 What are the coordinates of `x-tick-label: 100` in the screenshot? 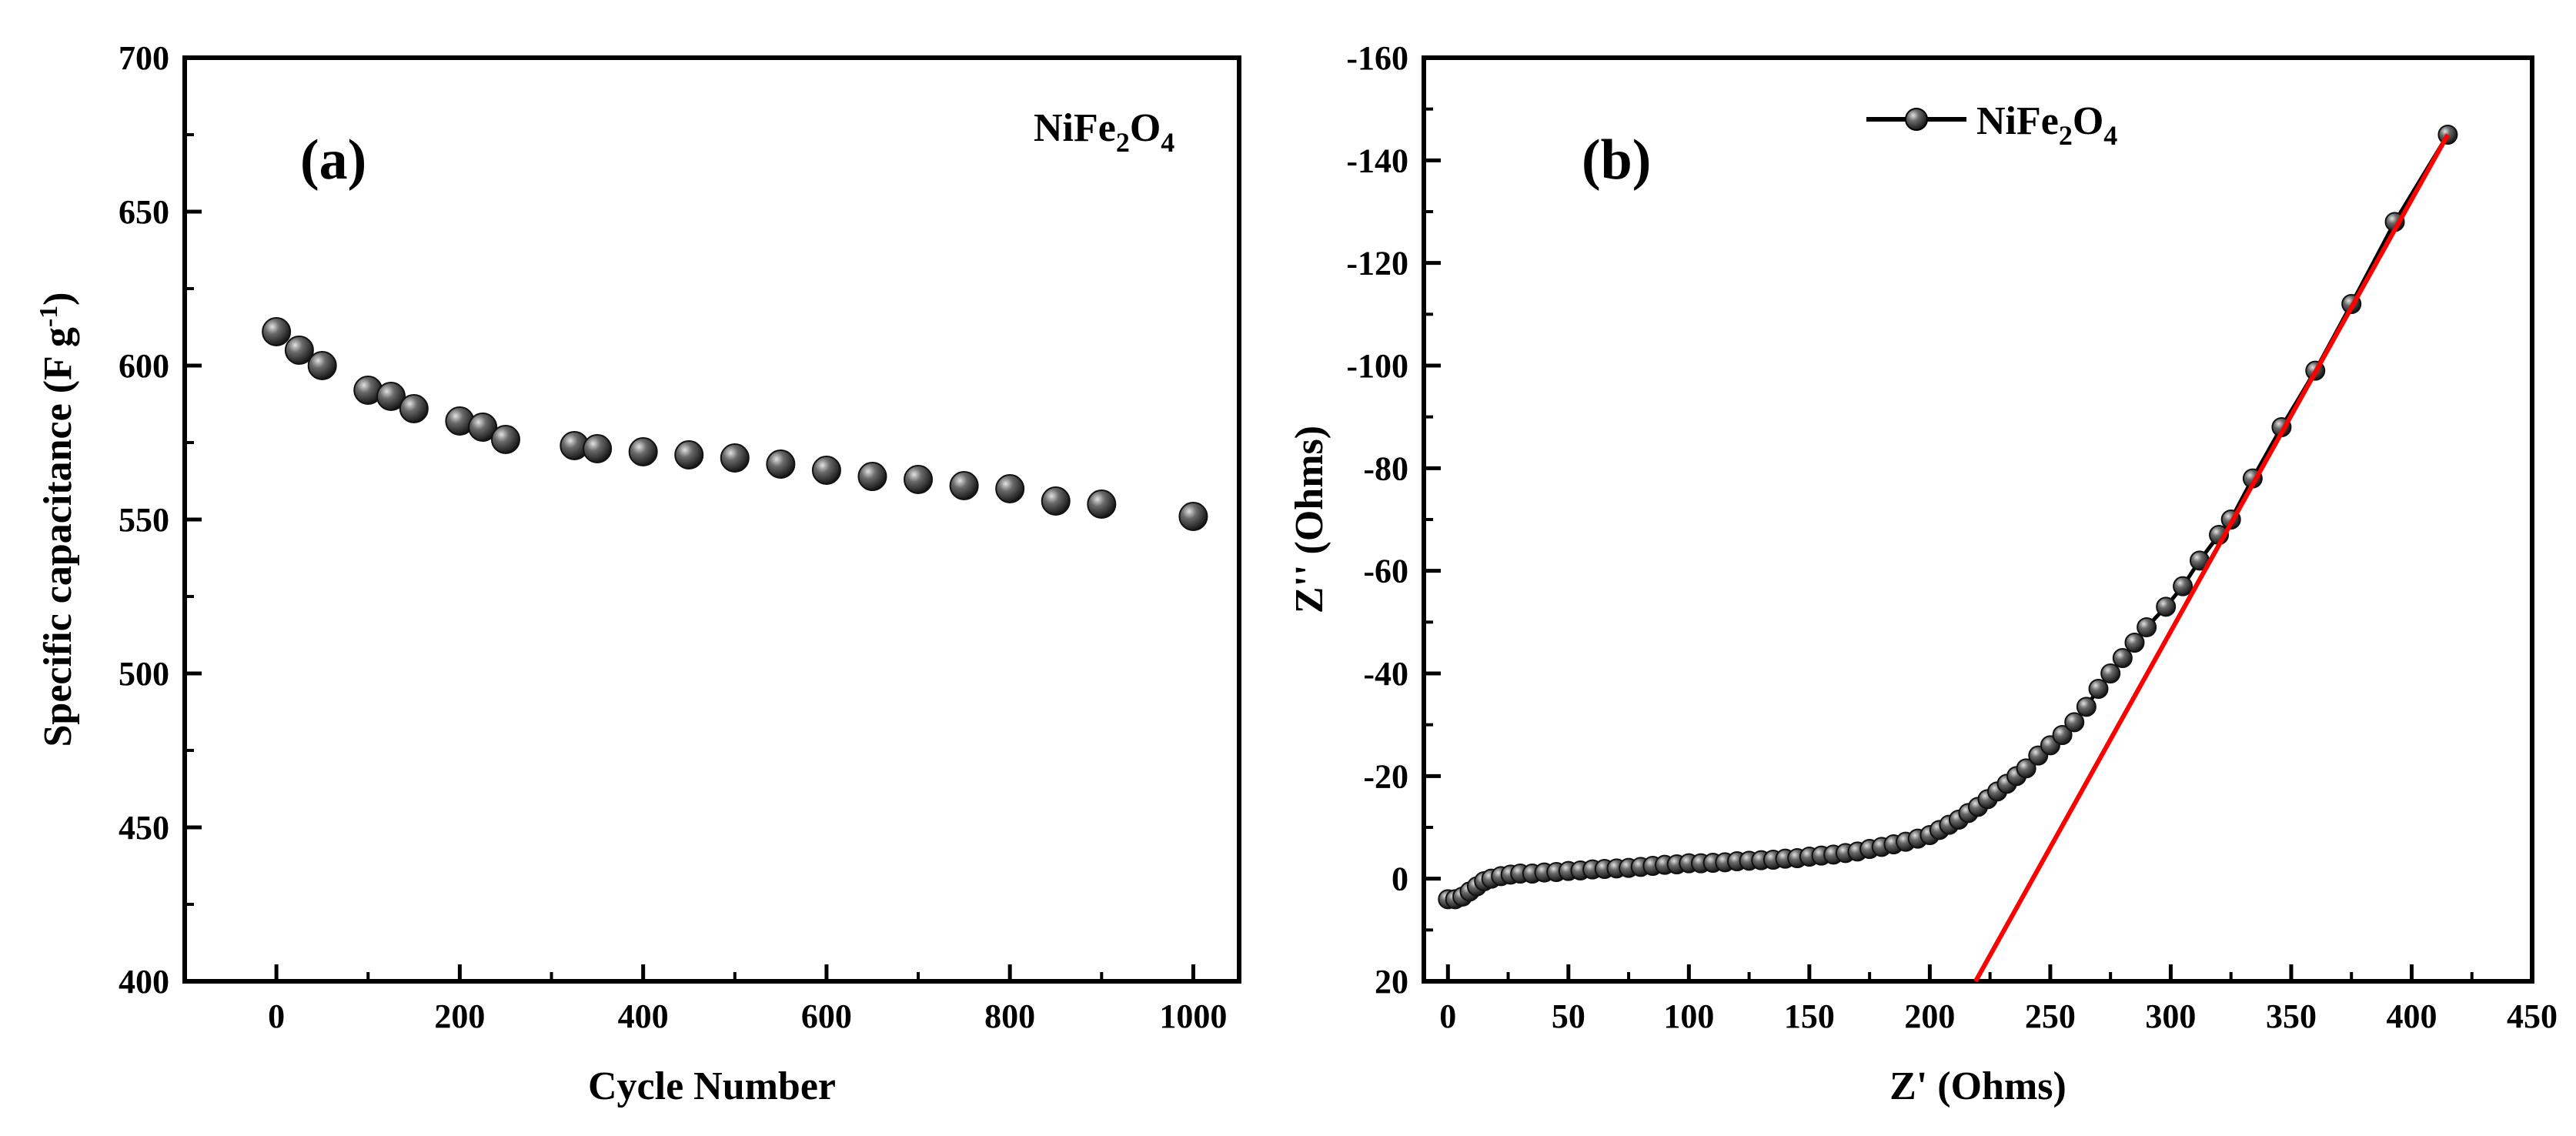 It's located at (1688, 1016).